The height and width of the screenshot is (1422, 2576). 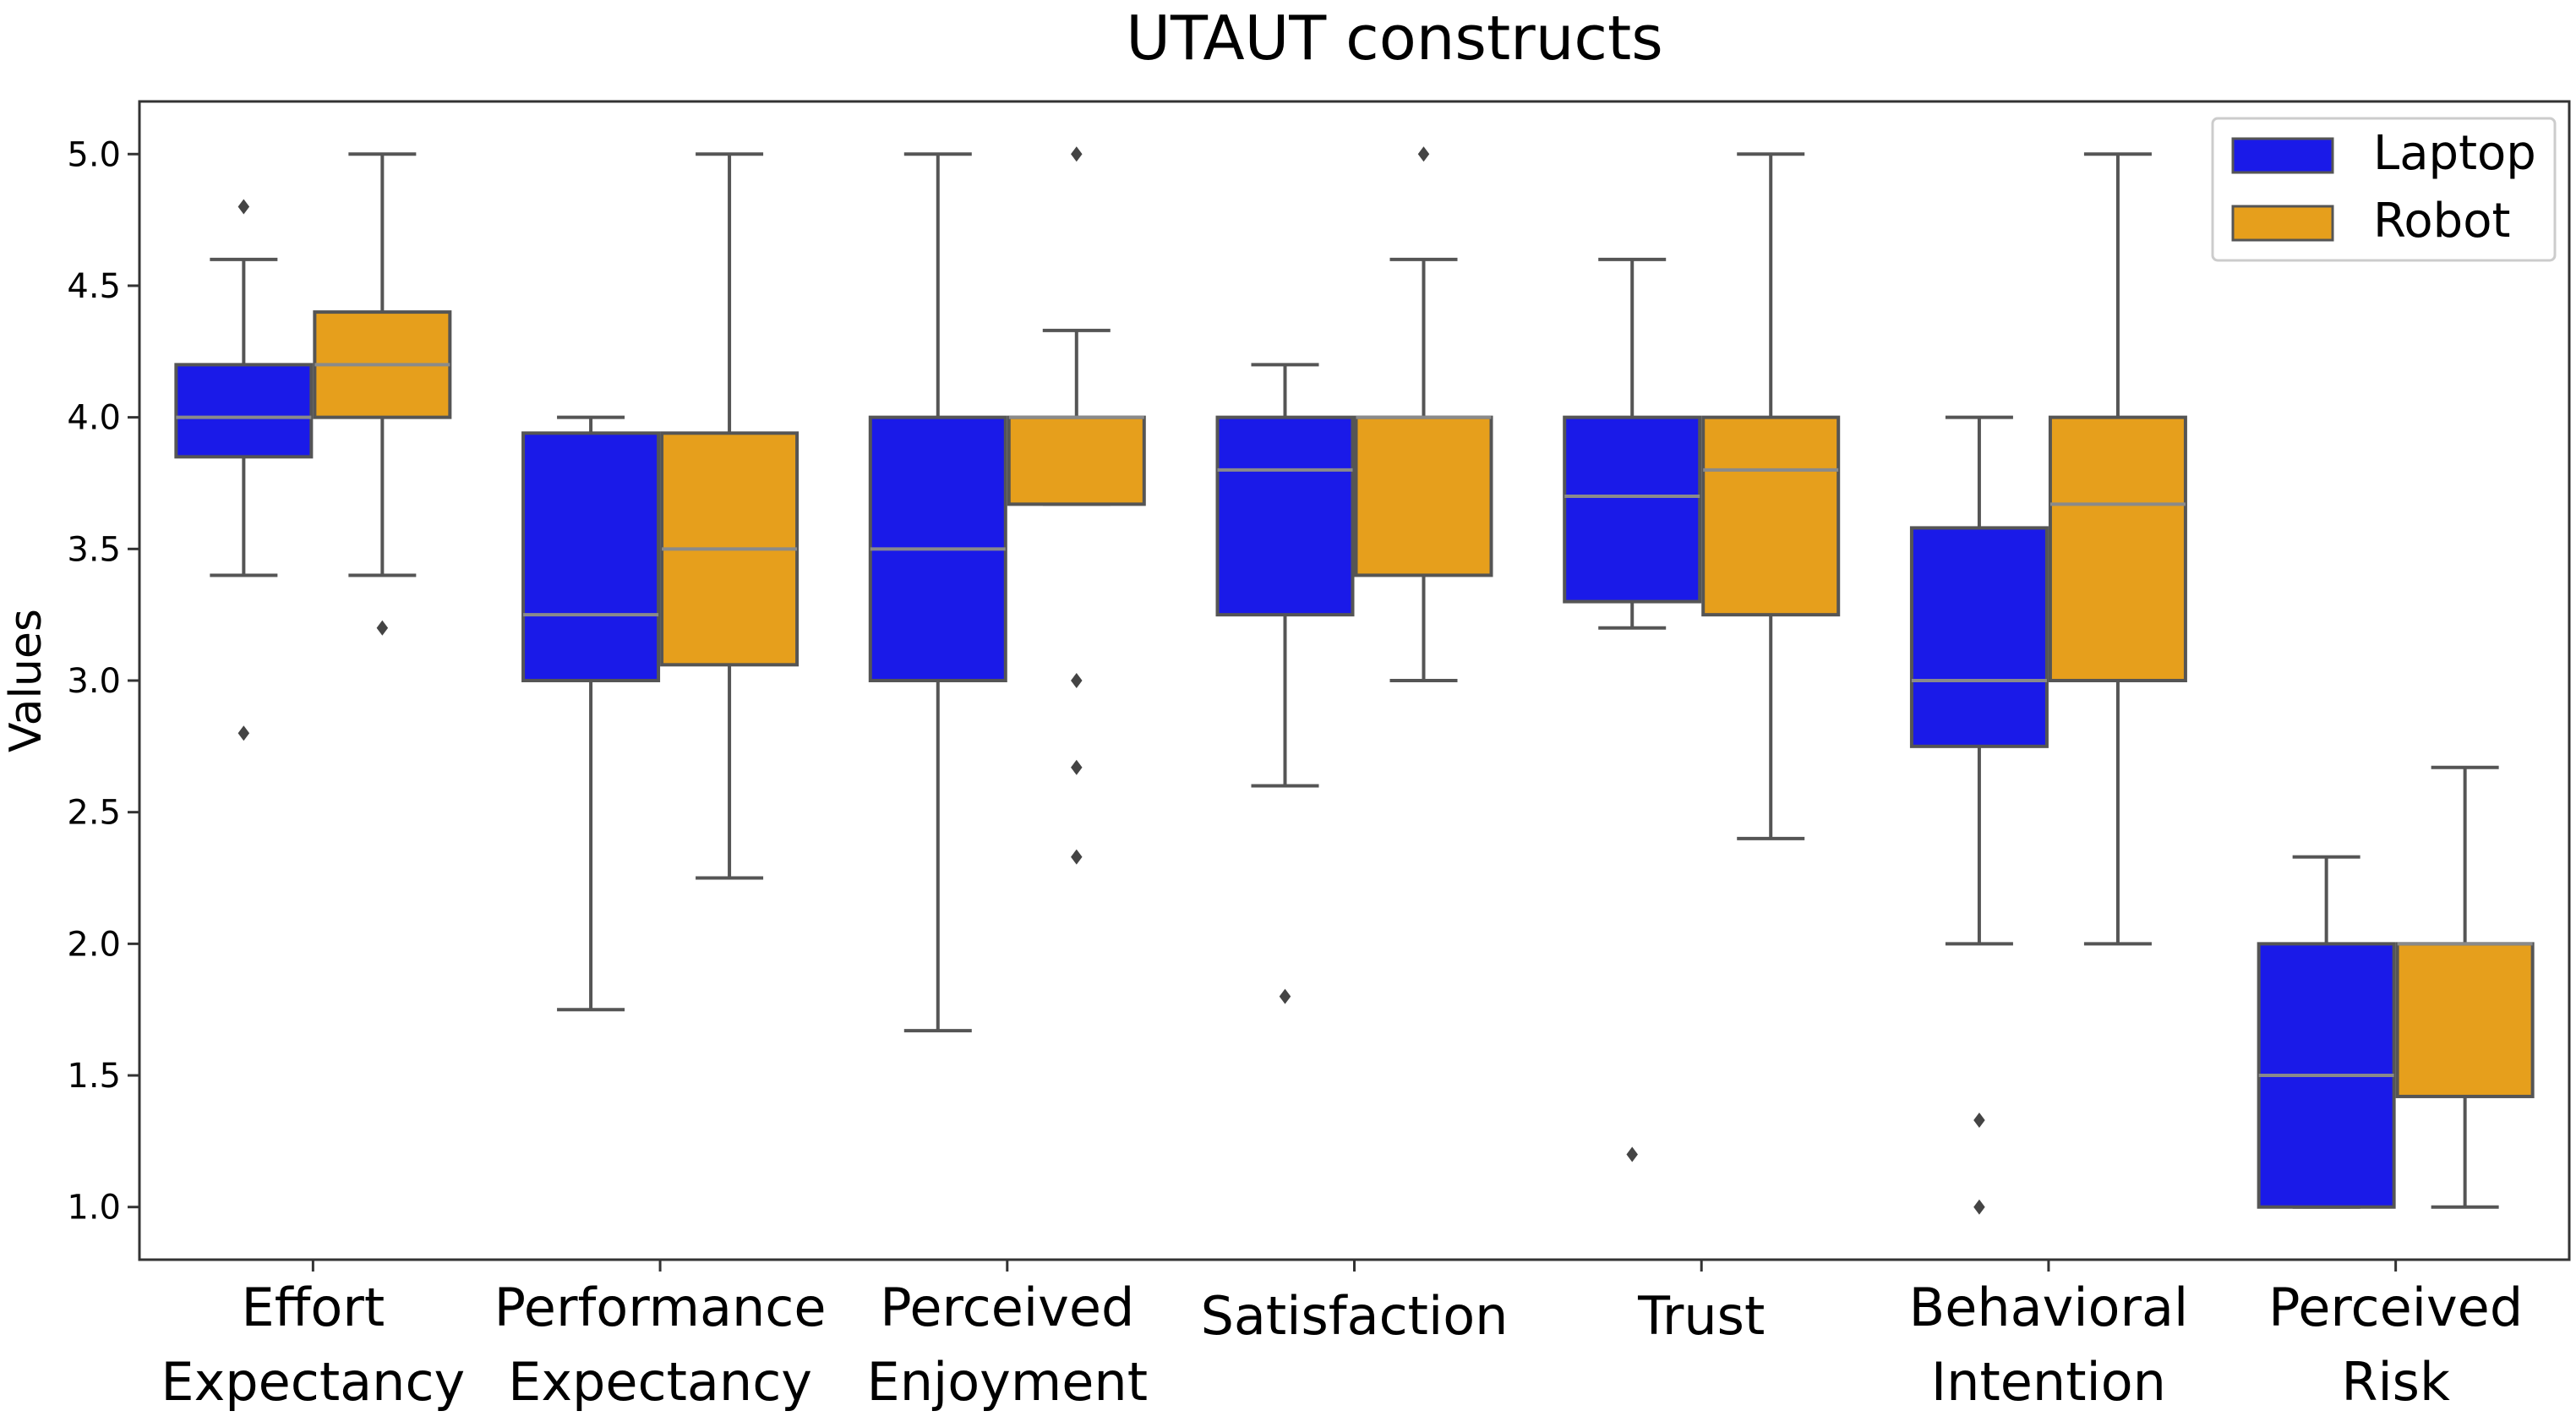 I want to click on y-tick-label: 4.0, so click(x=94, y=419).